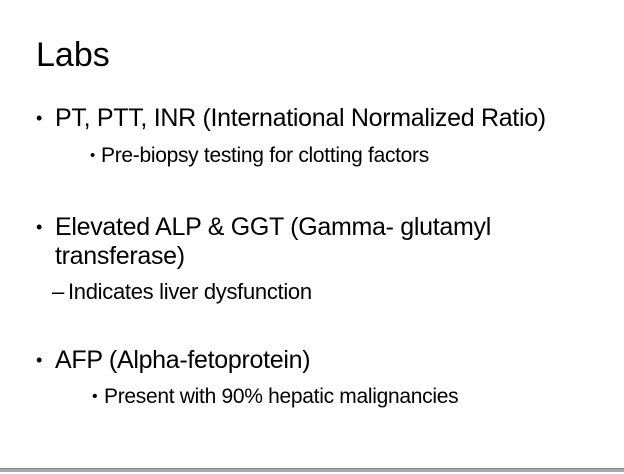 Image resolution: width=624 pixels, height=474 pixels. Describe the element at coordinates (273, 227) in the screenshot. I see `bullet-line: Elevated ALP & GGT (Gamma- glutamyl` at that location.